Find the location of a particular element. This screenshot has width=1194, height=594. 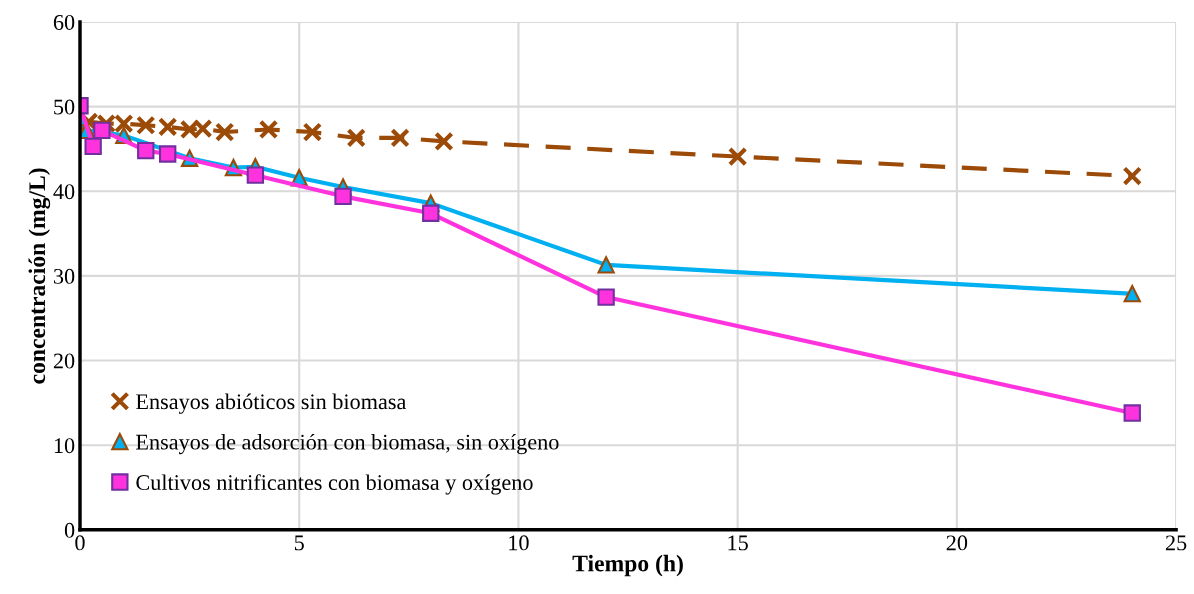

legend-label: Ensayos abióticos sin biomasa is located at coordinates (271, 403).